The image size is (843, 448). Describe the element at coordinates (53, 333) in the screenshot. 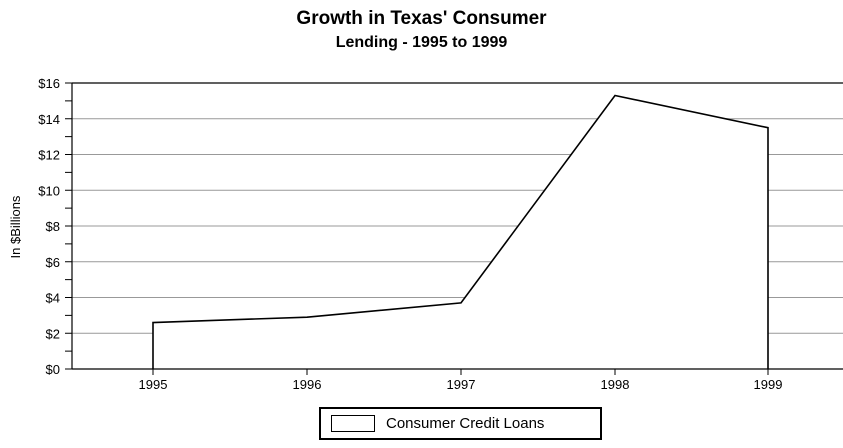

I see `y-tick-label: $2` at that location.